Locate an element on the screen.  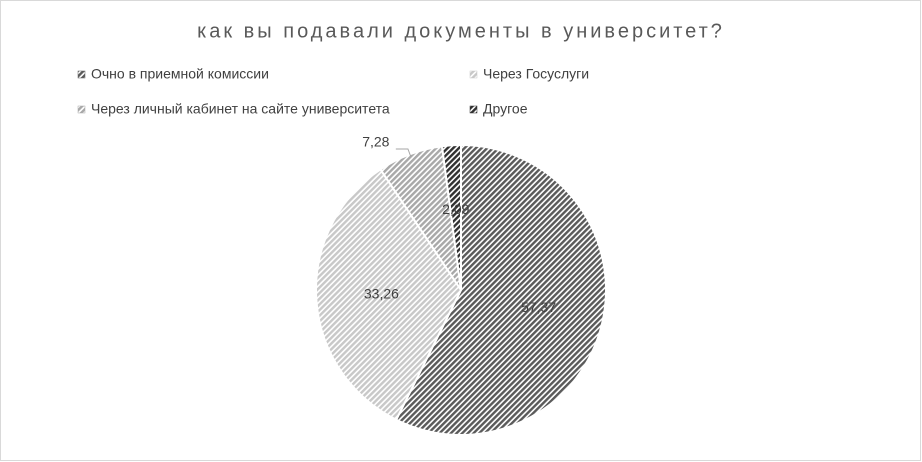
legend-label: Другое is located at coordinates (505, 109).